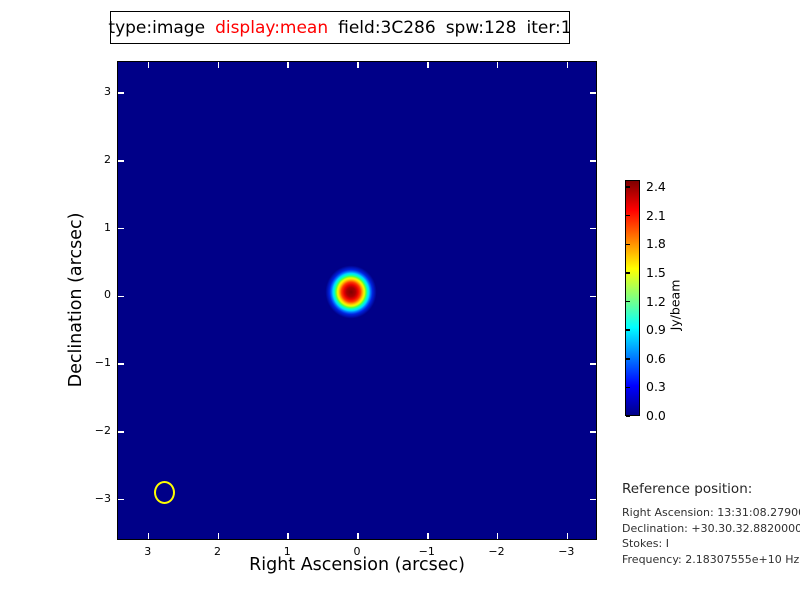 This screenshot has width=800, height=600. Describe the element at coordinates (287, 551) in the screenshot. I see `x-tick-label: 1` at that location.